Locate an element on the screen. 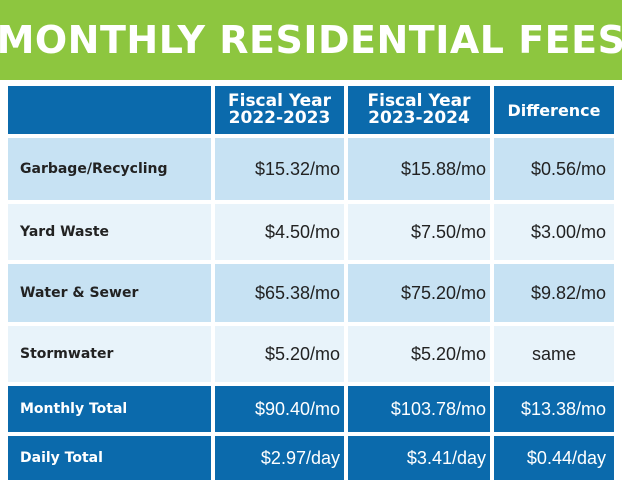 The width and height of the screenshot is (622, 482). header-empty-cell is located at coordinates (111, 112).